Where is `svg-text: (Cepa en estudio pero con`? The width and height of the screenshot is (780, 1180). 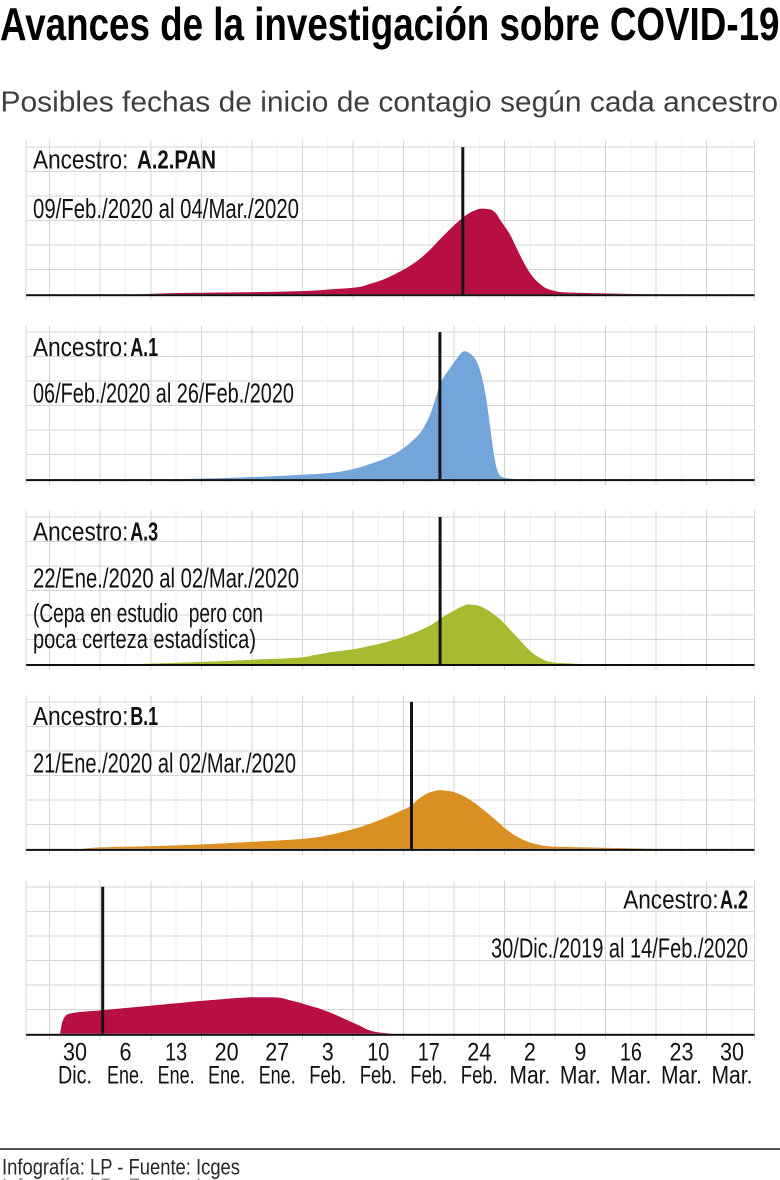 svg-text: (Cepa en estudio pero con is located at coordinates (148, 614).